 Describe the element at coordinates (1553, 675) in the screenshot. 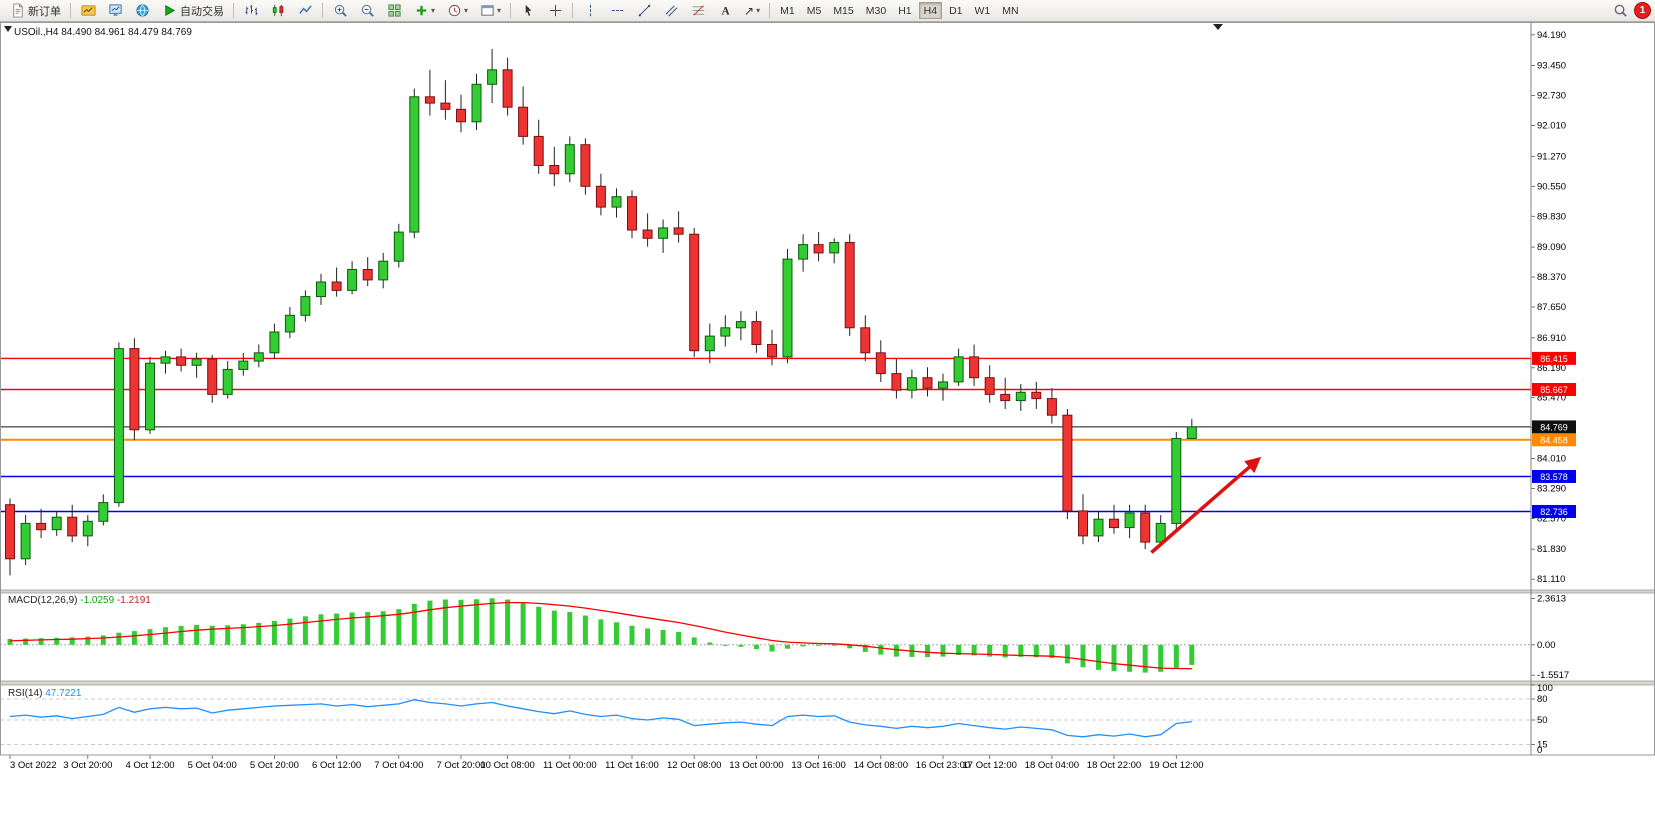

I see `macd-scale-label: -1.5517` at that location.